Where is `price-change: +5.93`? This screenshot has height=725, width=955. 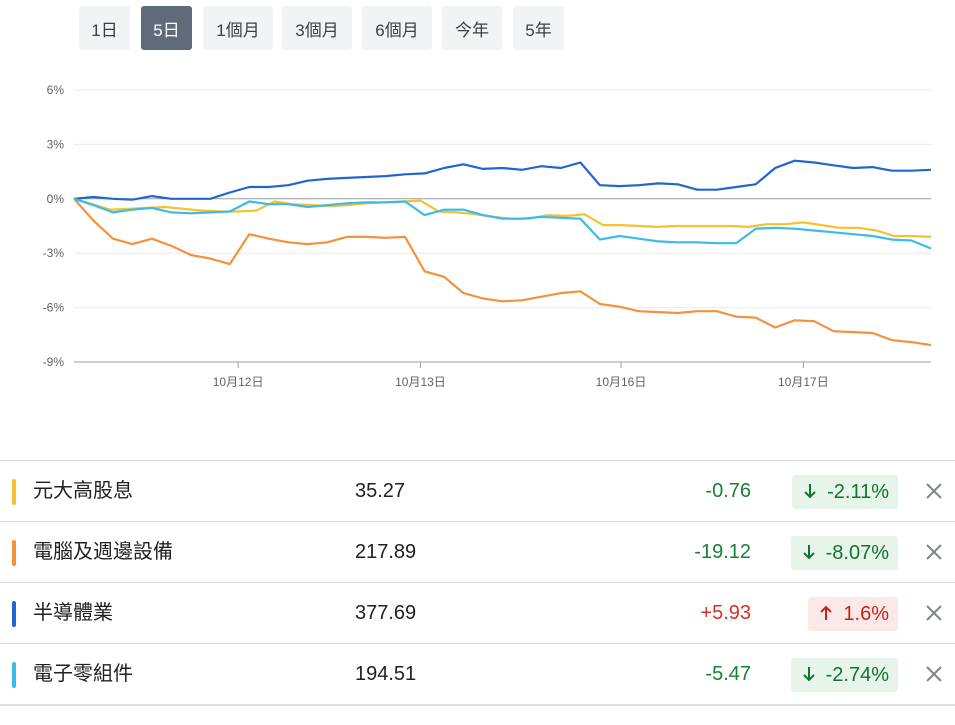
price-change: +5.93 is located at coordinates (725, 613).